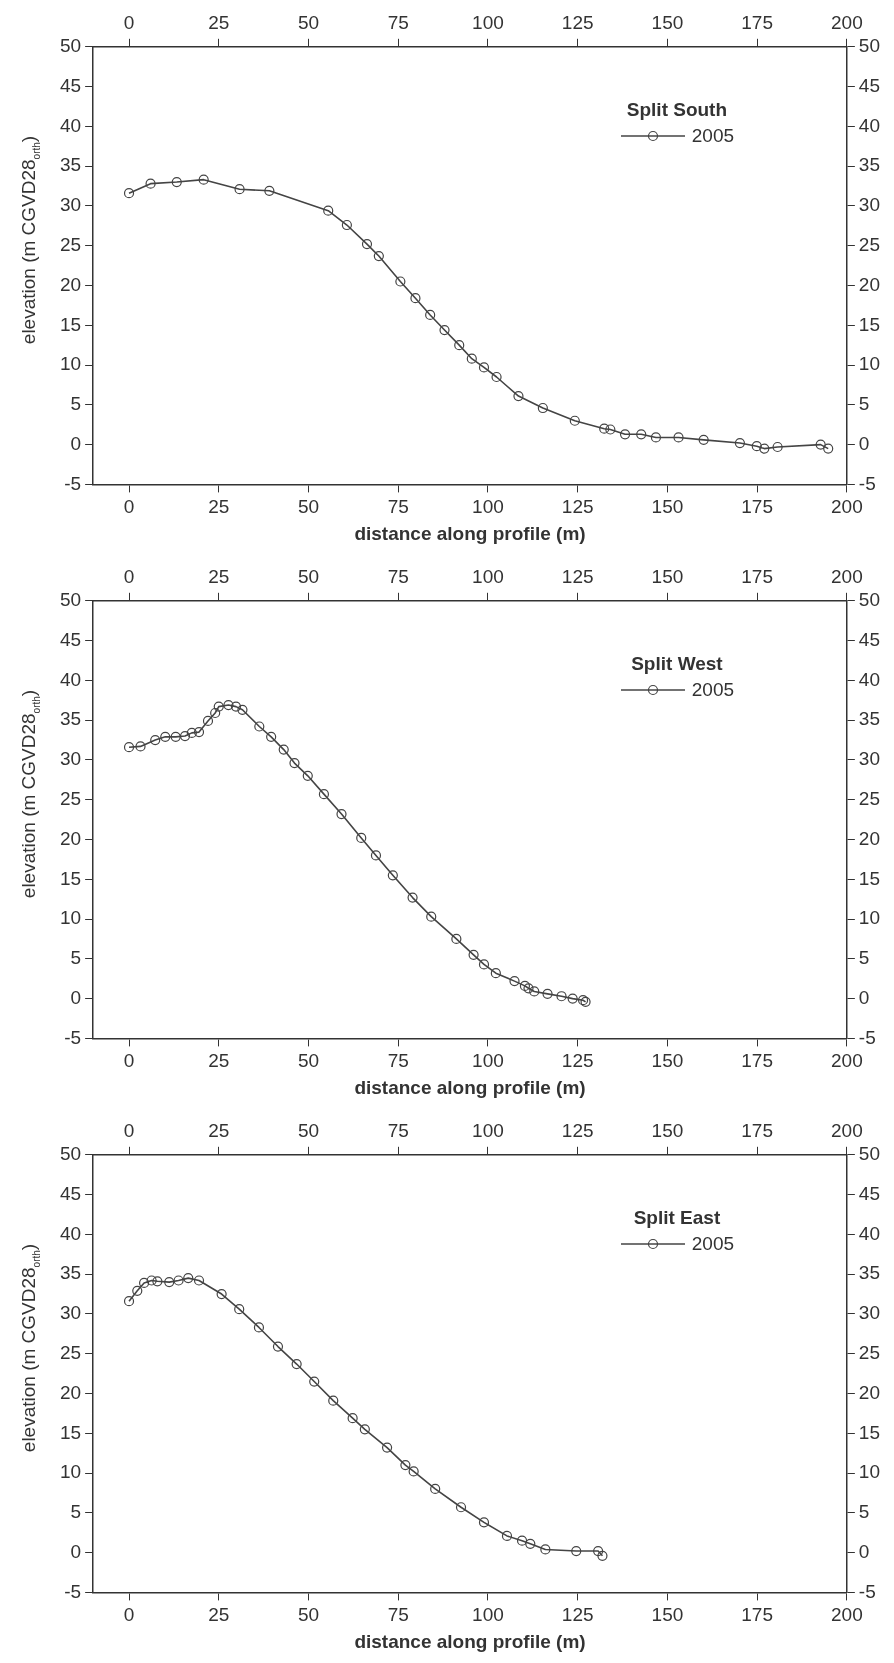 The image size is (894, 1663). I want to click on y2-tick-label: 20, so click(869, 838).